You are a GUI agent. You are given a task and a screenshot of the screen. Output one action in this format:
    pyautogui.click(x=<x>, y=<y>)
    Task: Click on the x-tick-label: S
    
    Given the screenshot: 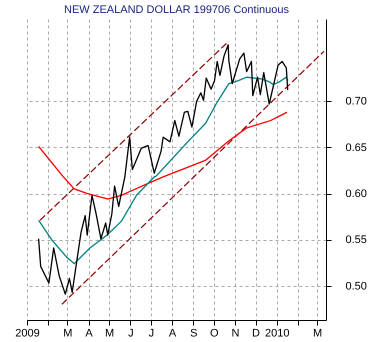 What is the action you would take?
    pyautogui.click(x=194, y=334)
    